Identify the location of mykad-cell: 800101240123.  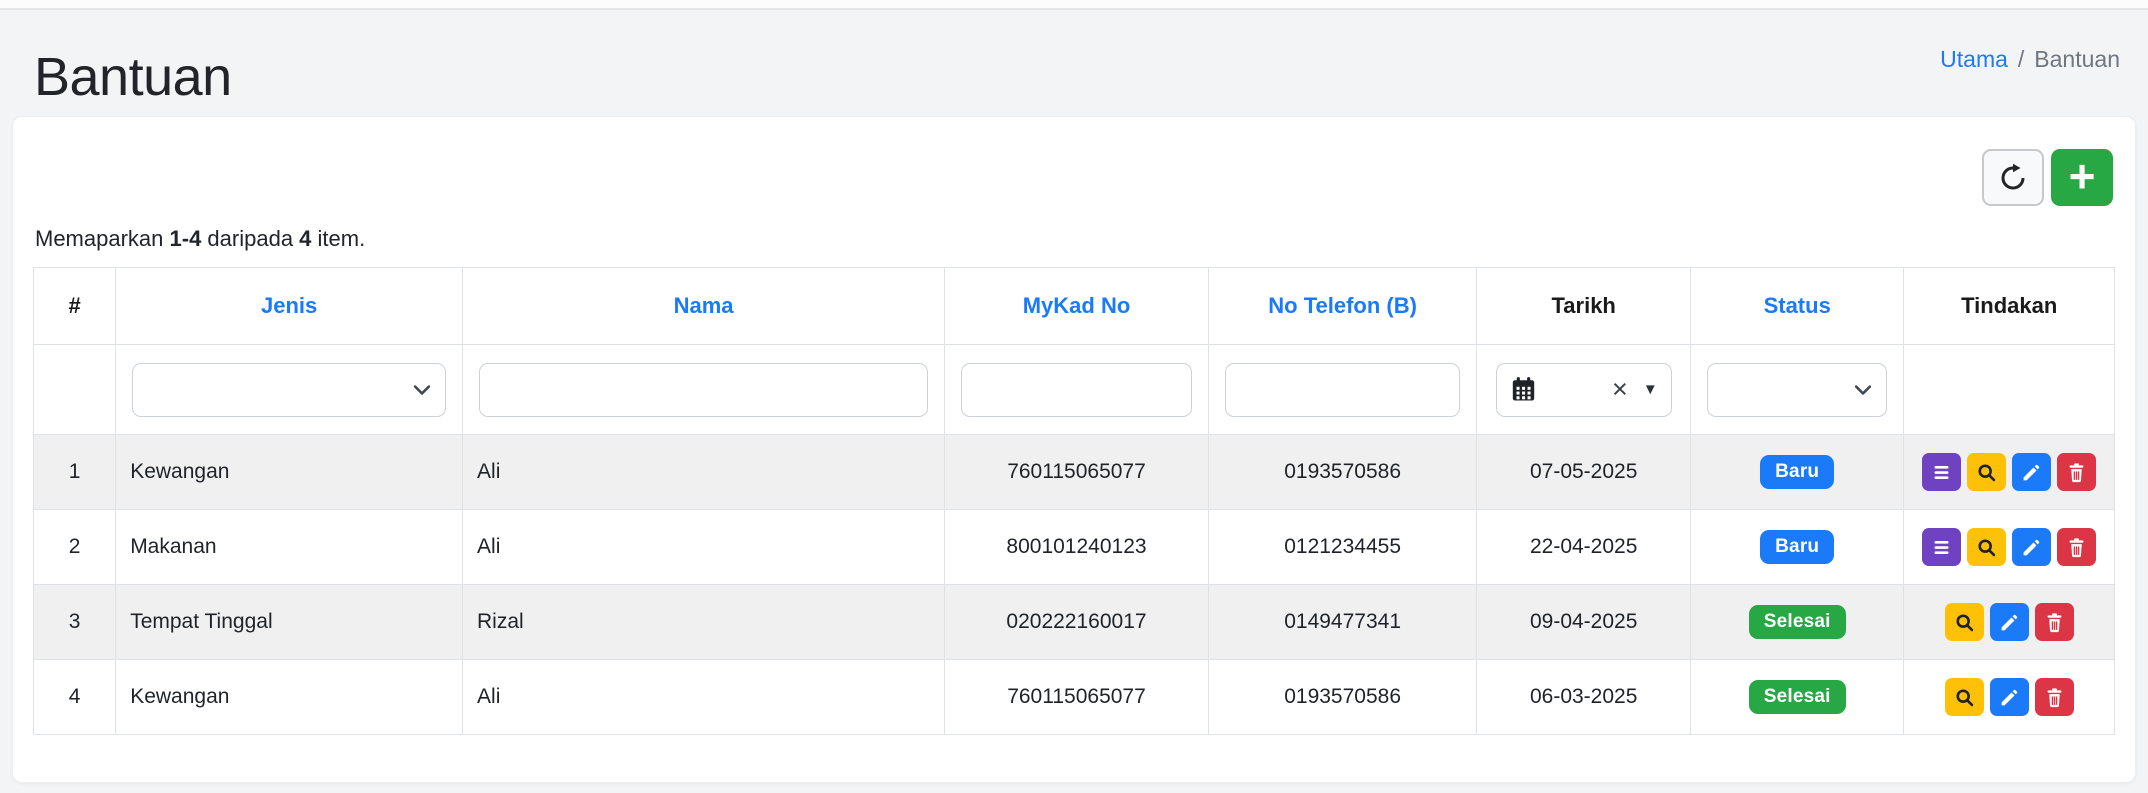
(1076, 547).